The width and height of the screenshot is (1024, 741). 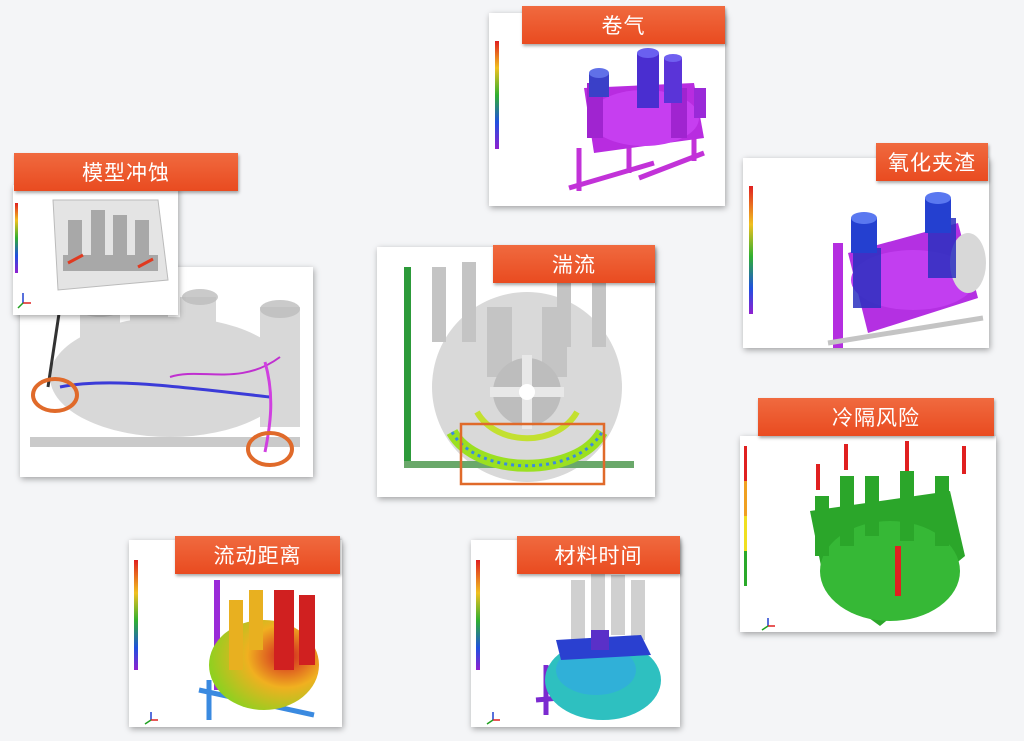 What do you see at coordinates (257, 555) in the screenshot?
I see `banner-liudong: 流动距离` at bounding box center [257, 555].